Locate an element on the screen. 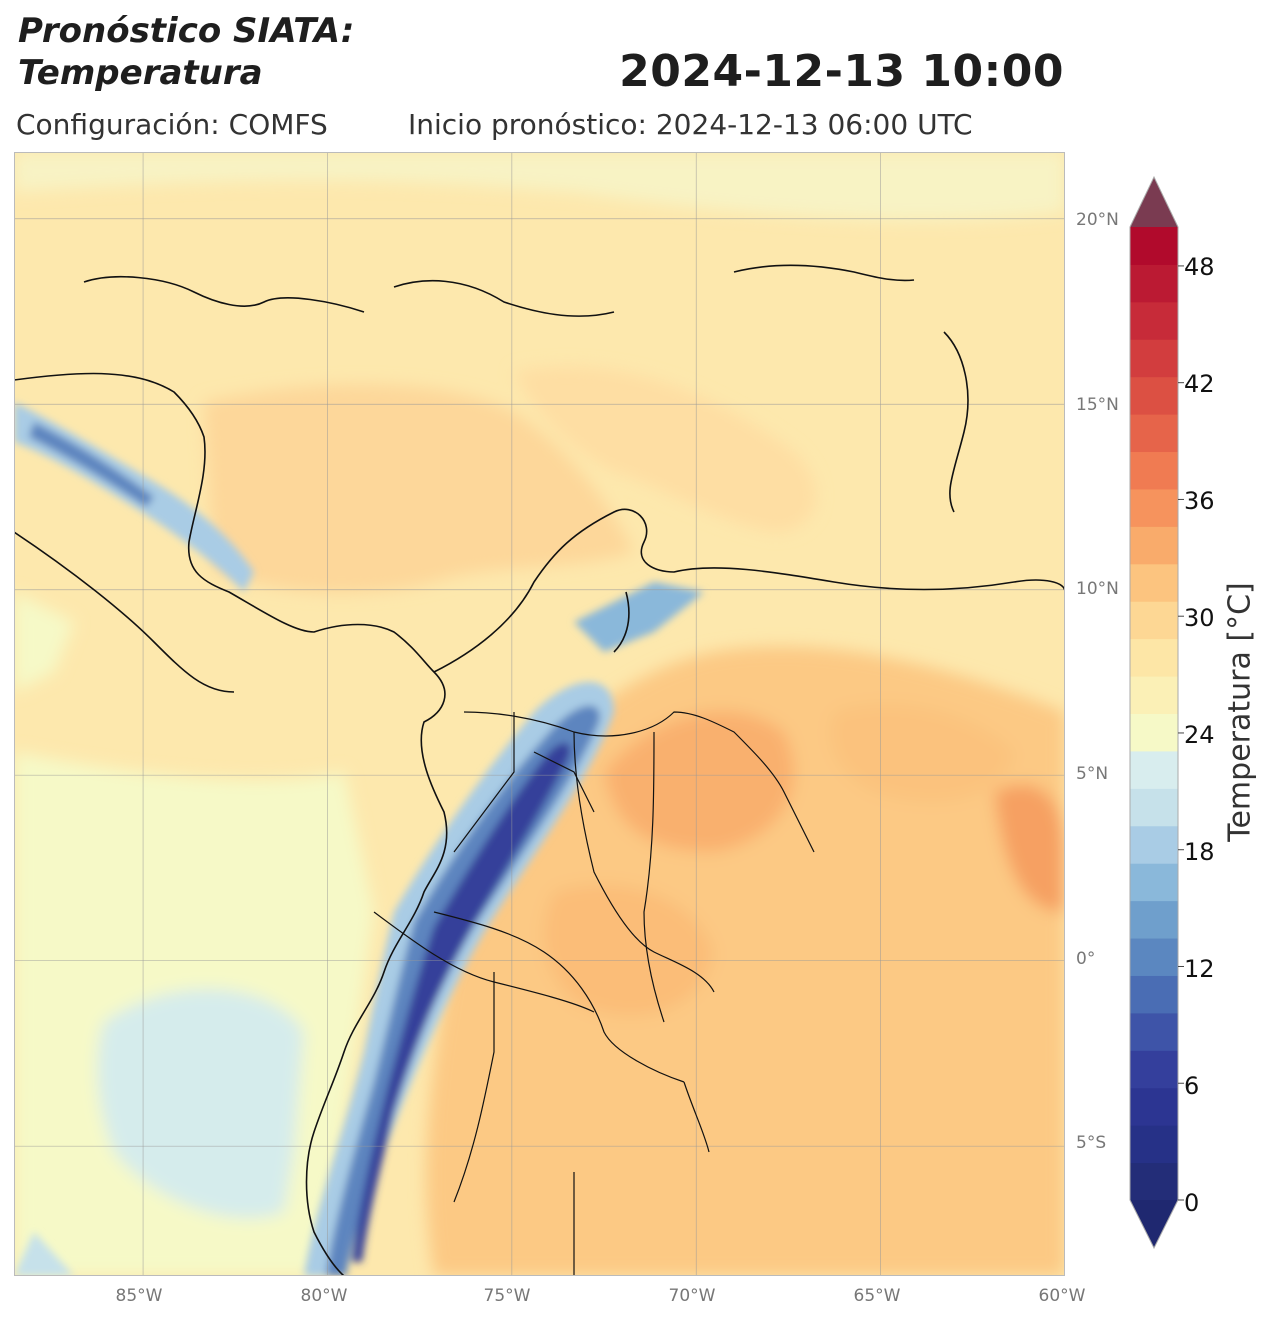  political-borders is located at coordinates (594, 993).